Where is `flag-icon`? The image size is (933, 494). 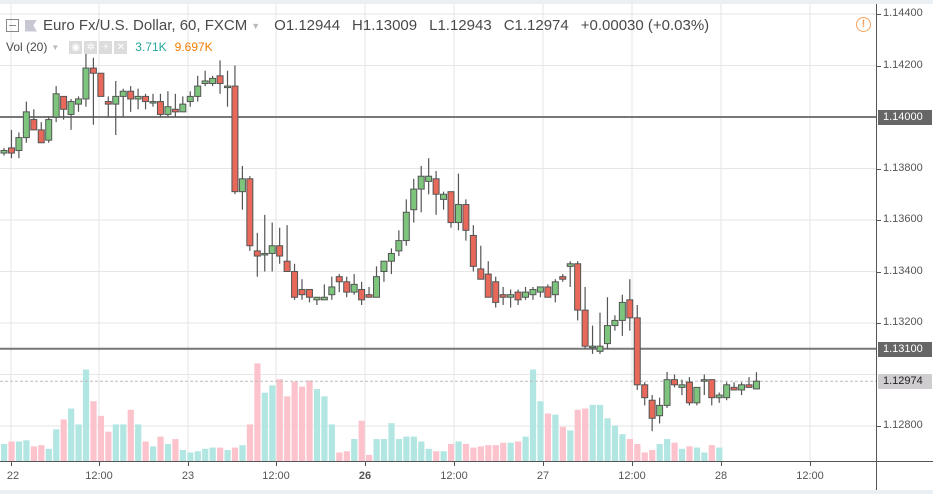
flag-icon is located at coordinates (31, 25).